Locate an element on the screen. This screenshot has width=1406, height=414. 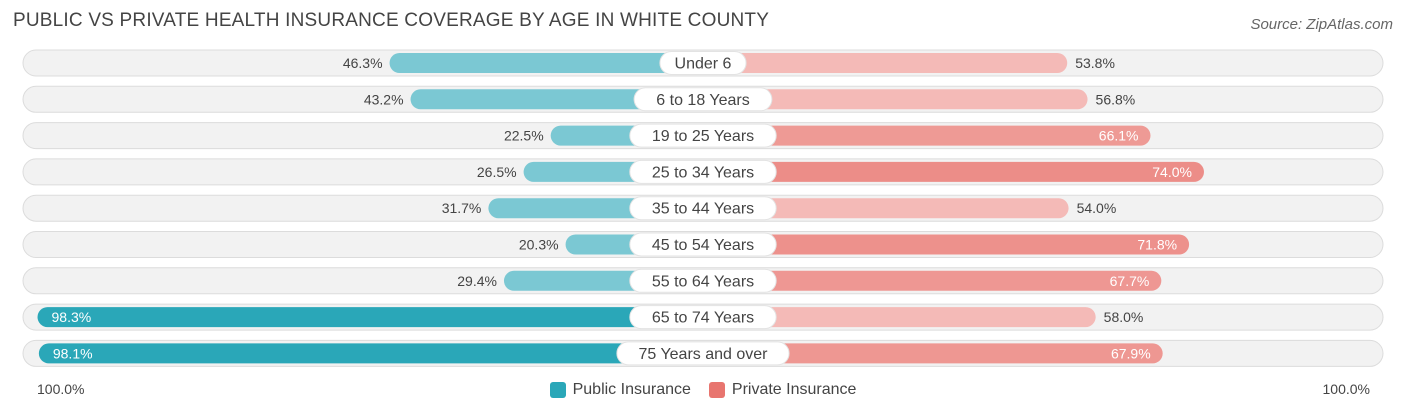
category-pill-75-years-and-over is located at coordinates (703, 353).